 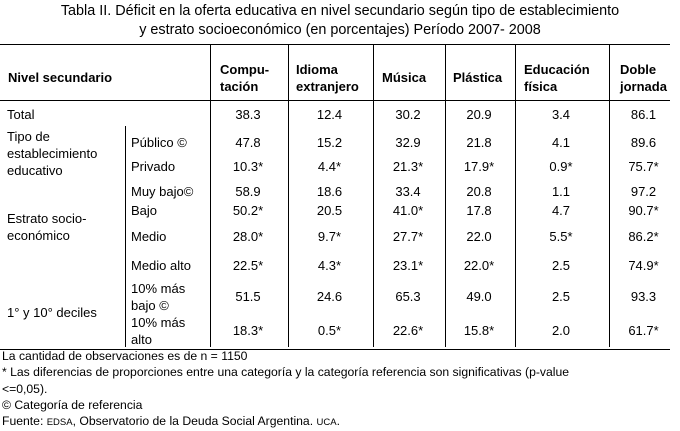 I want to click on column-header-5-line-2: física, so click(x=541, y=86).